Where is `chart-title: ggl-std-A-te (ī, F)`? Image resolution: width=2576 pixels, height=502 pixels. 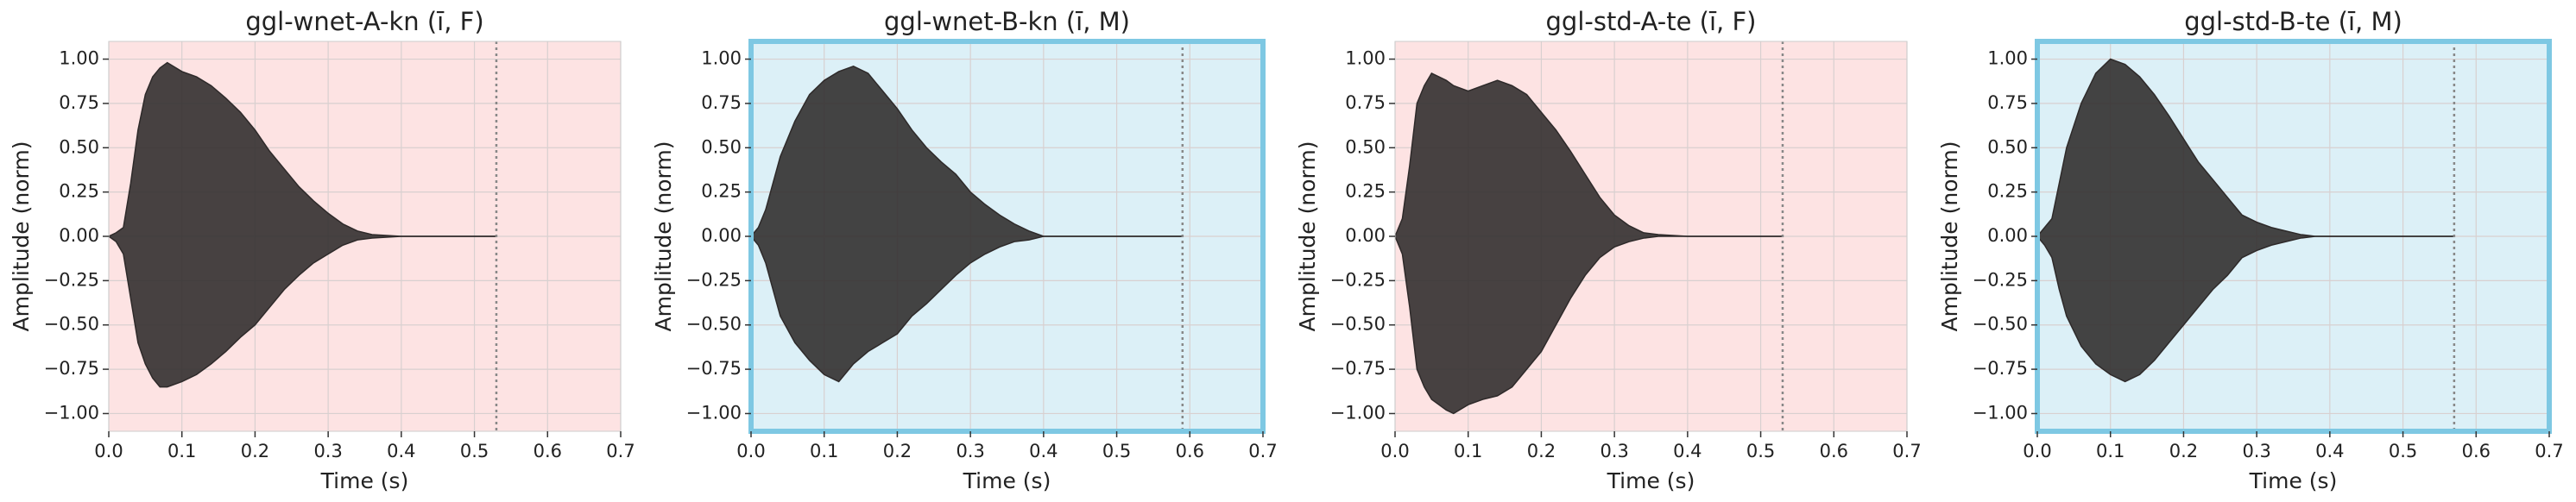
chart-title: ggl-std-A-te (ī, F) is located at coordinates (1651, 21).